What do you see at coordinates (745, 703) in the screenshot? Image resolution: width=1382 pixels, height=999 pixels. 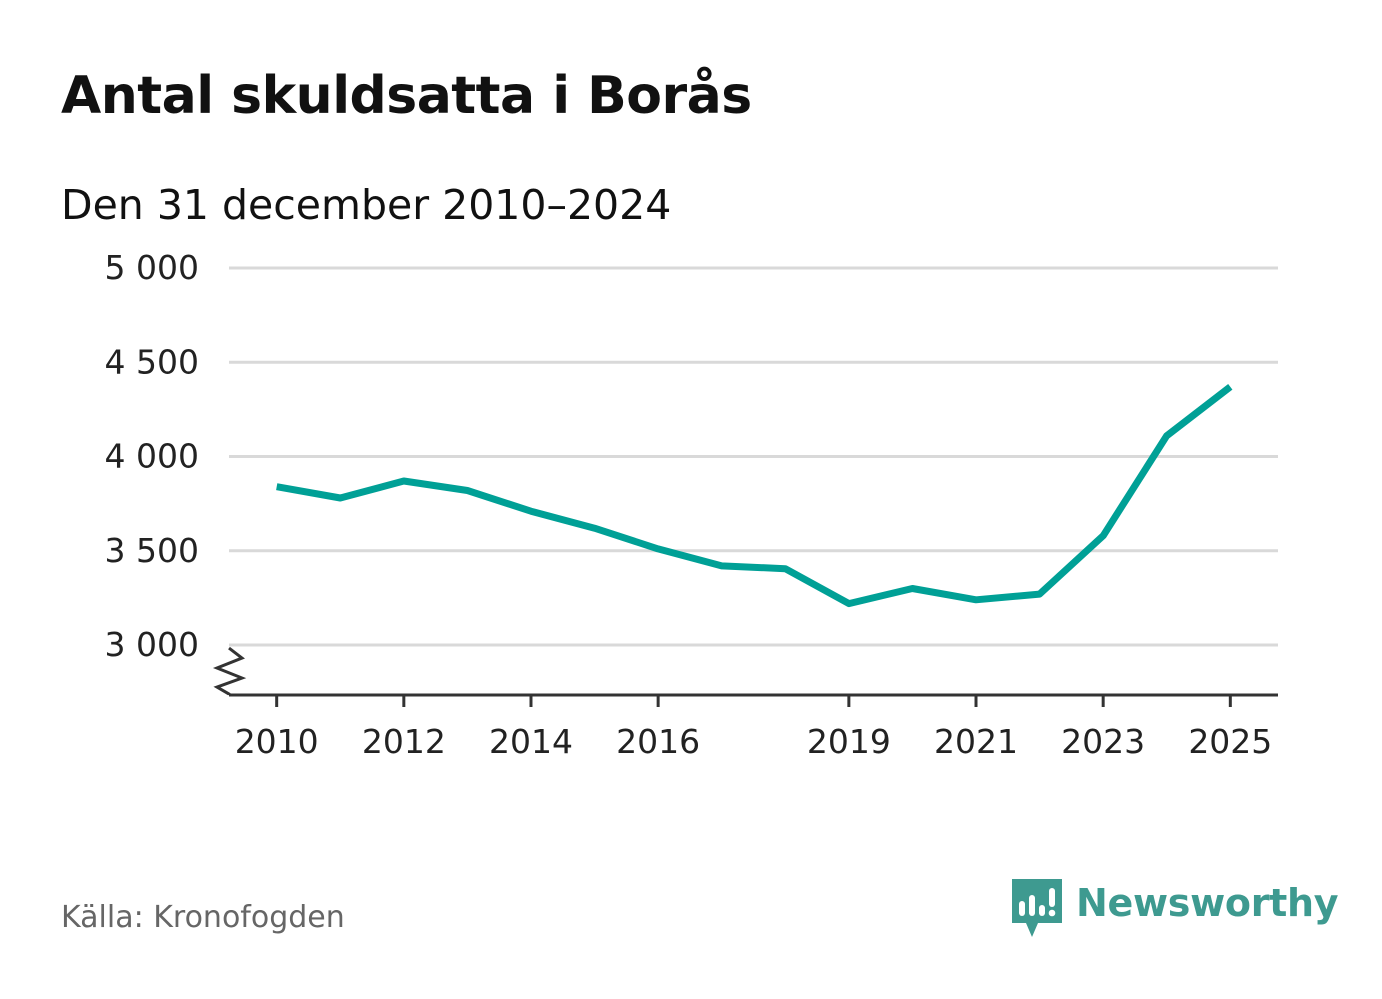 I see `x-axis: 2010 2012 2014 2016 2019 2021 2023 2025` at bounding box center [745, 703].